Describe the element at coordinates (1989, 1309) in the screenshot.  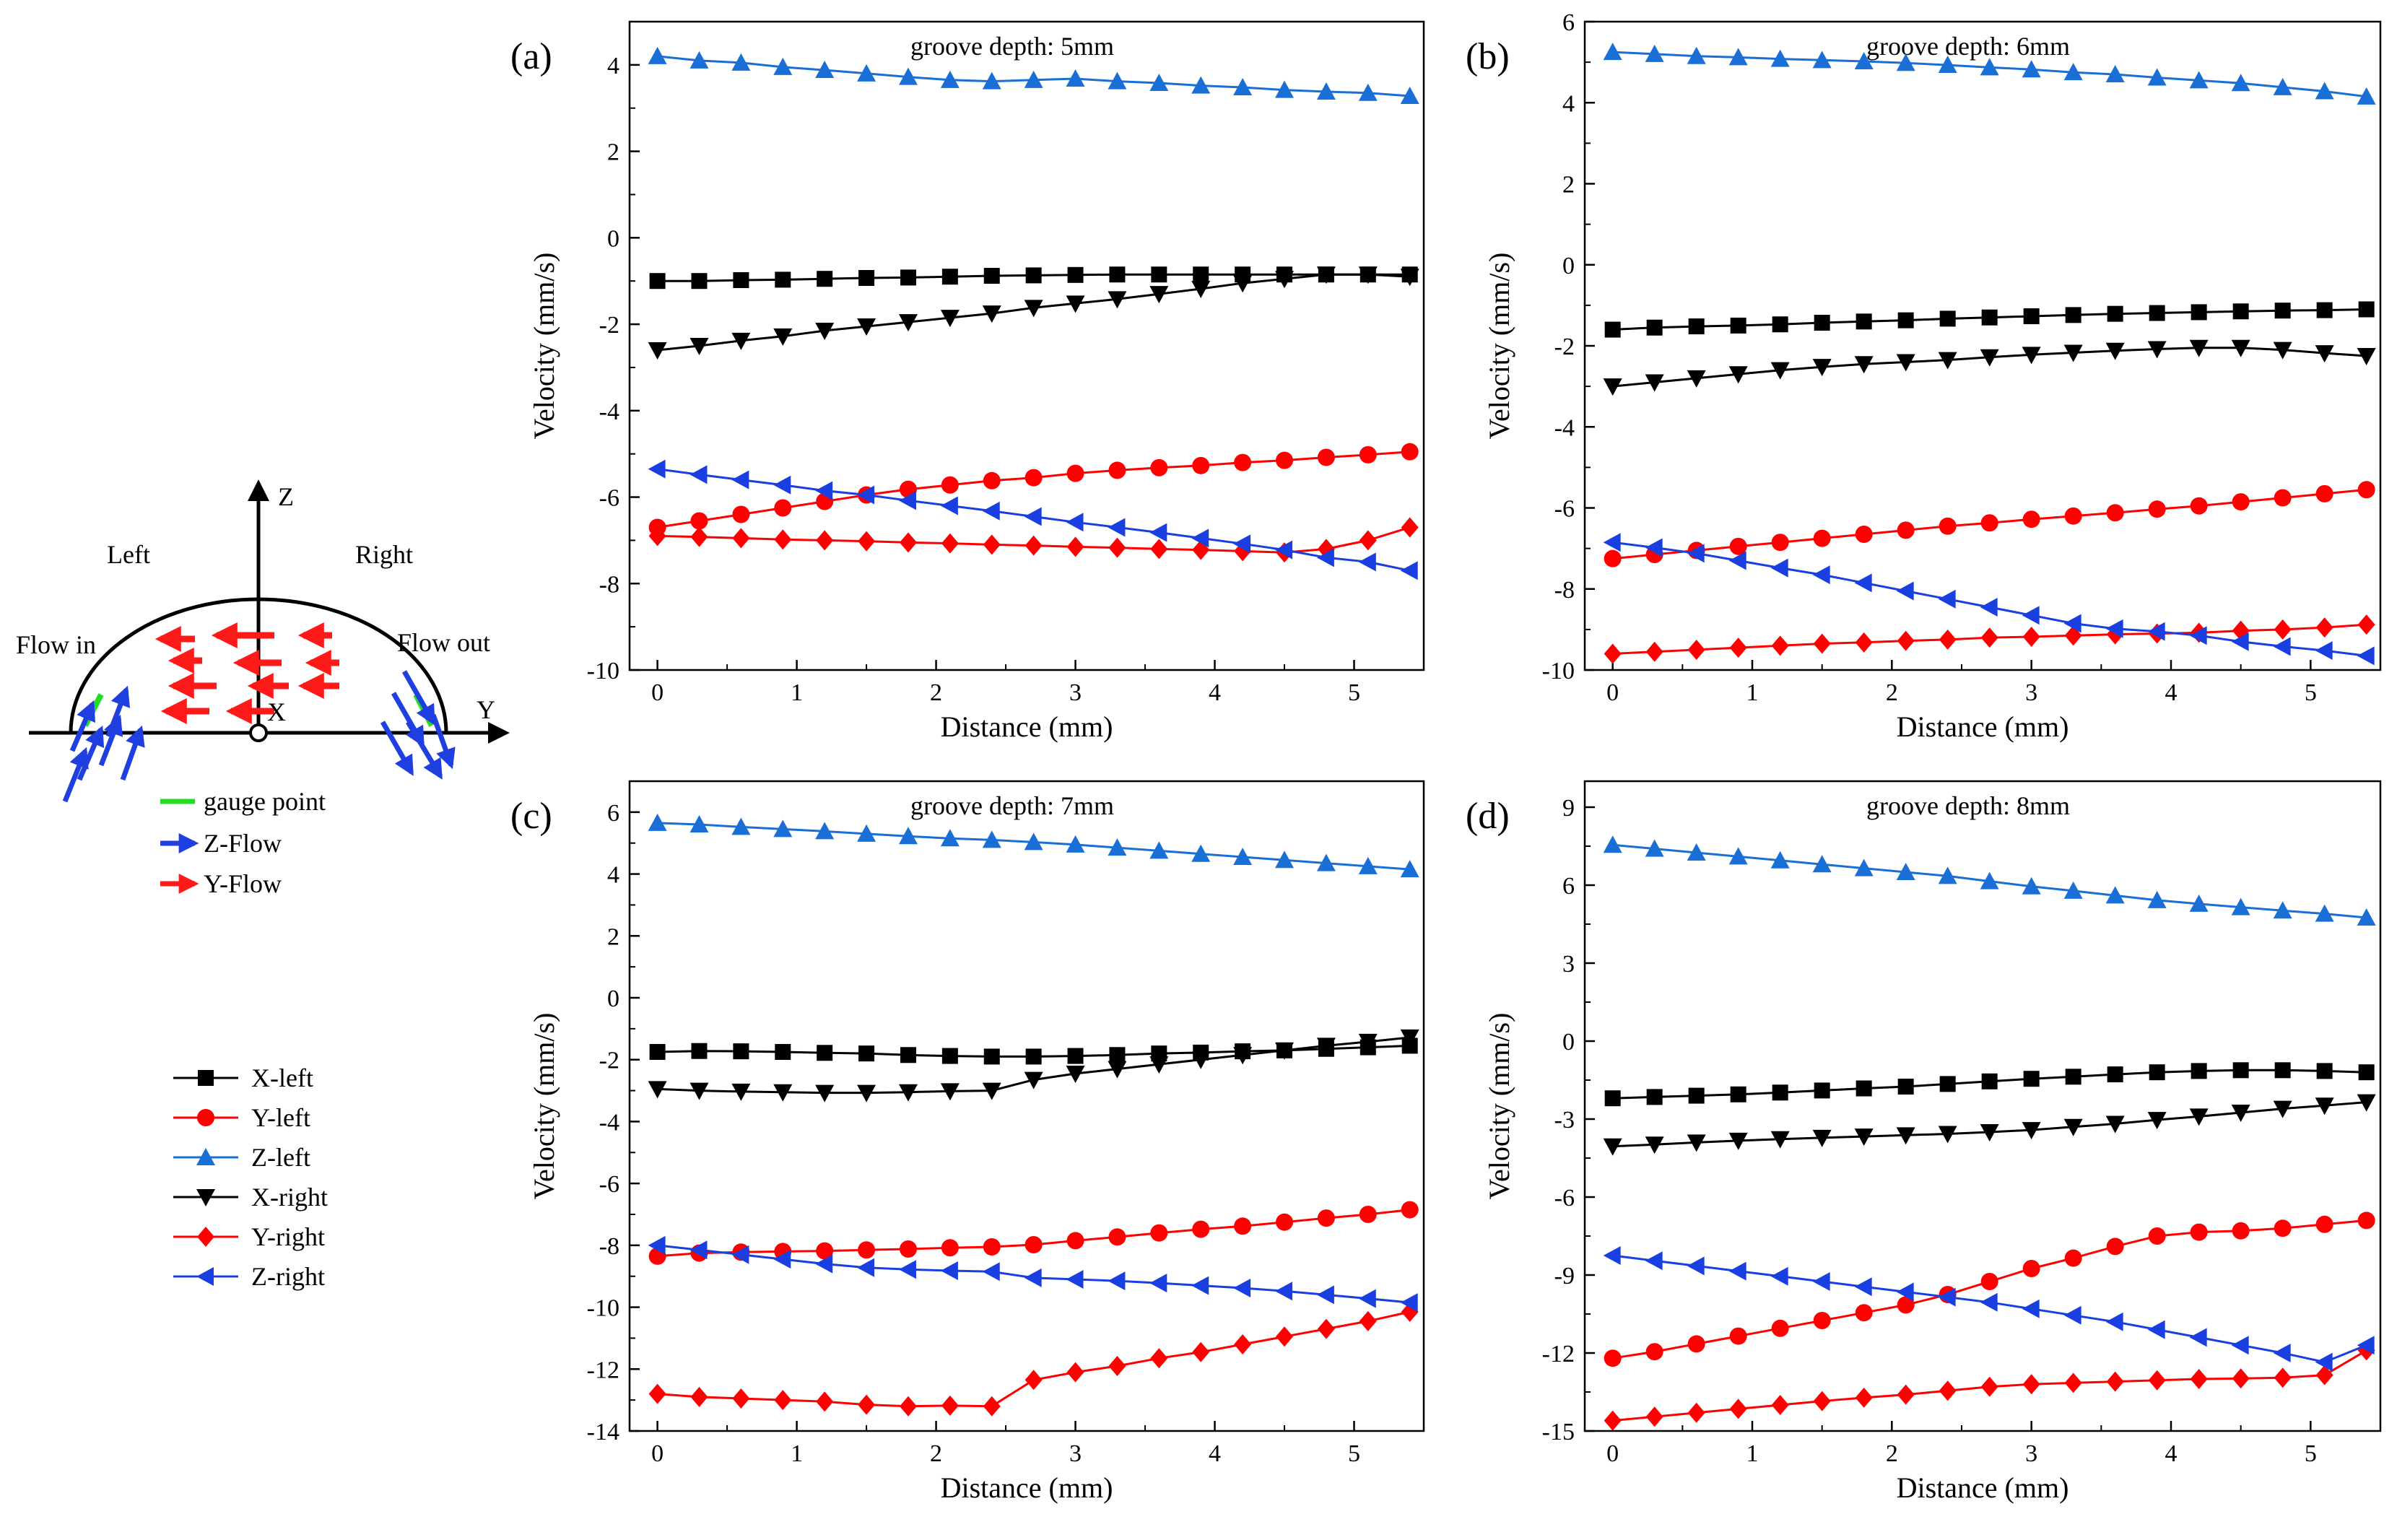
I see `series-z-right` at that location.